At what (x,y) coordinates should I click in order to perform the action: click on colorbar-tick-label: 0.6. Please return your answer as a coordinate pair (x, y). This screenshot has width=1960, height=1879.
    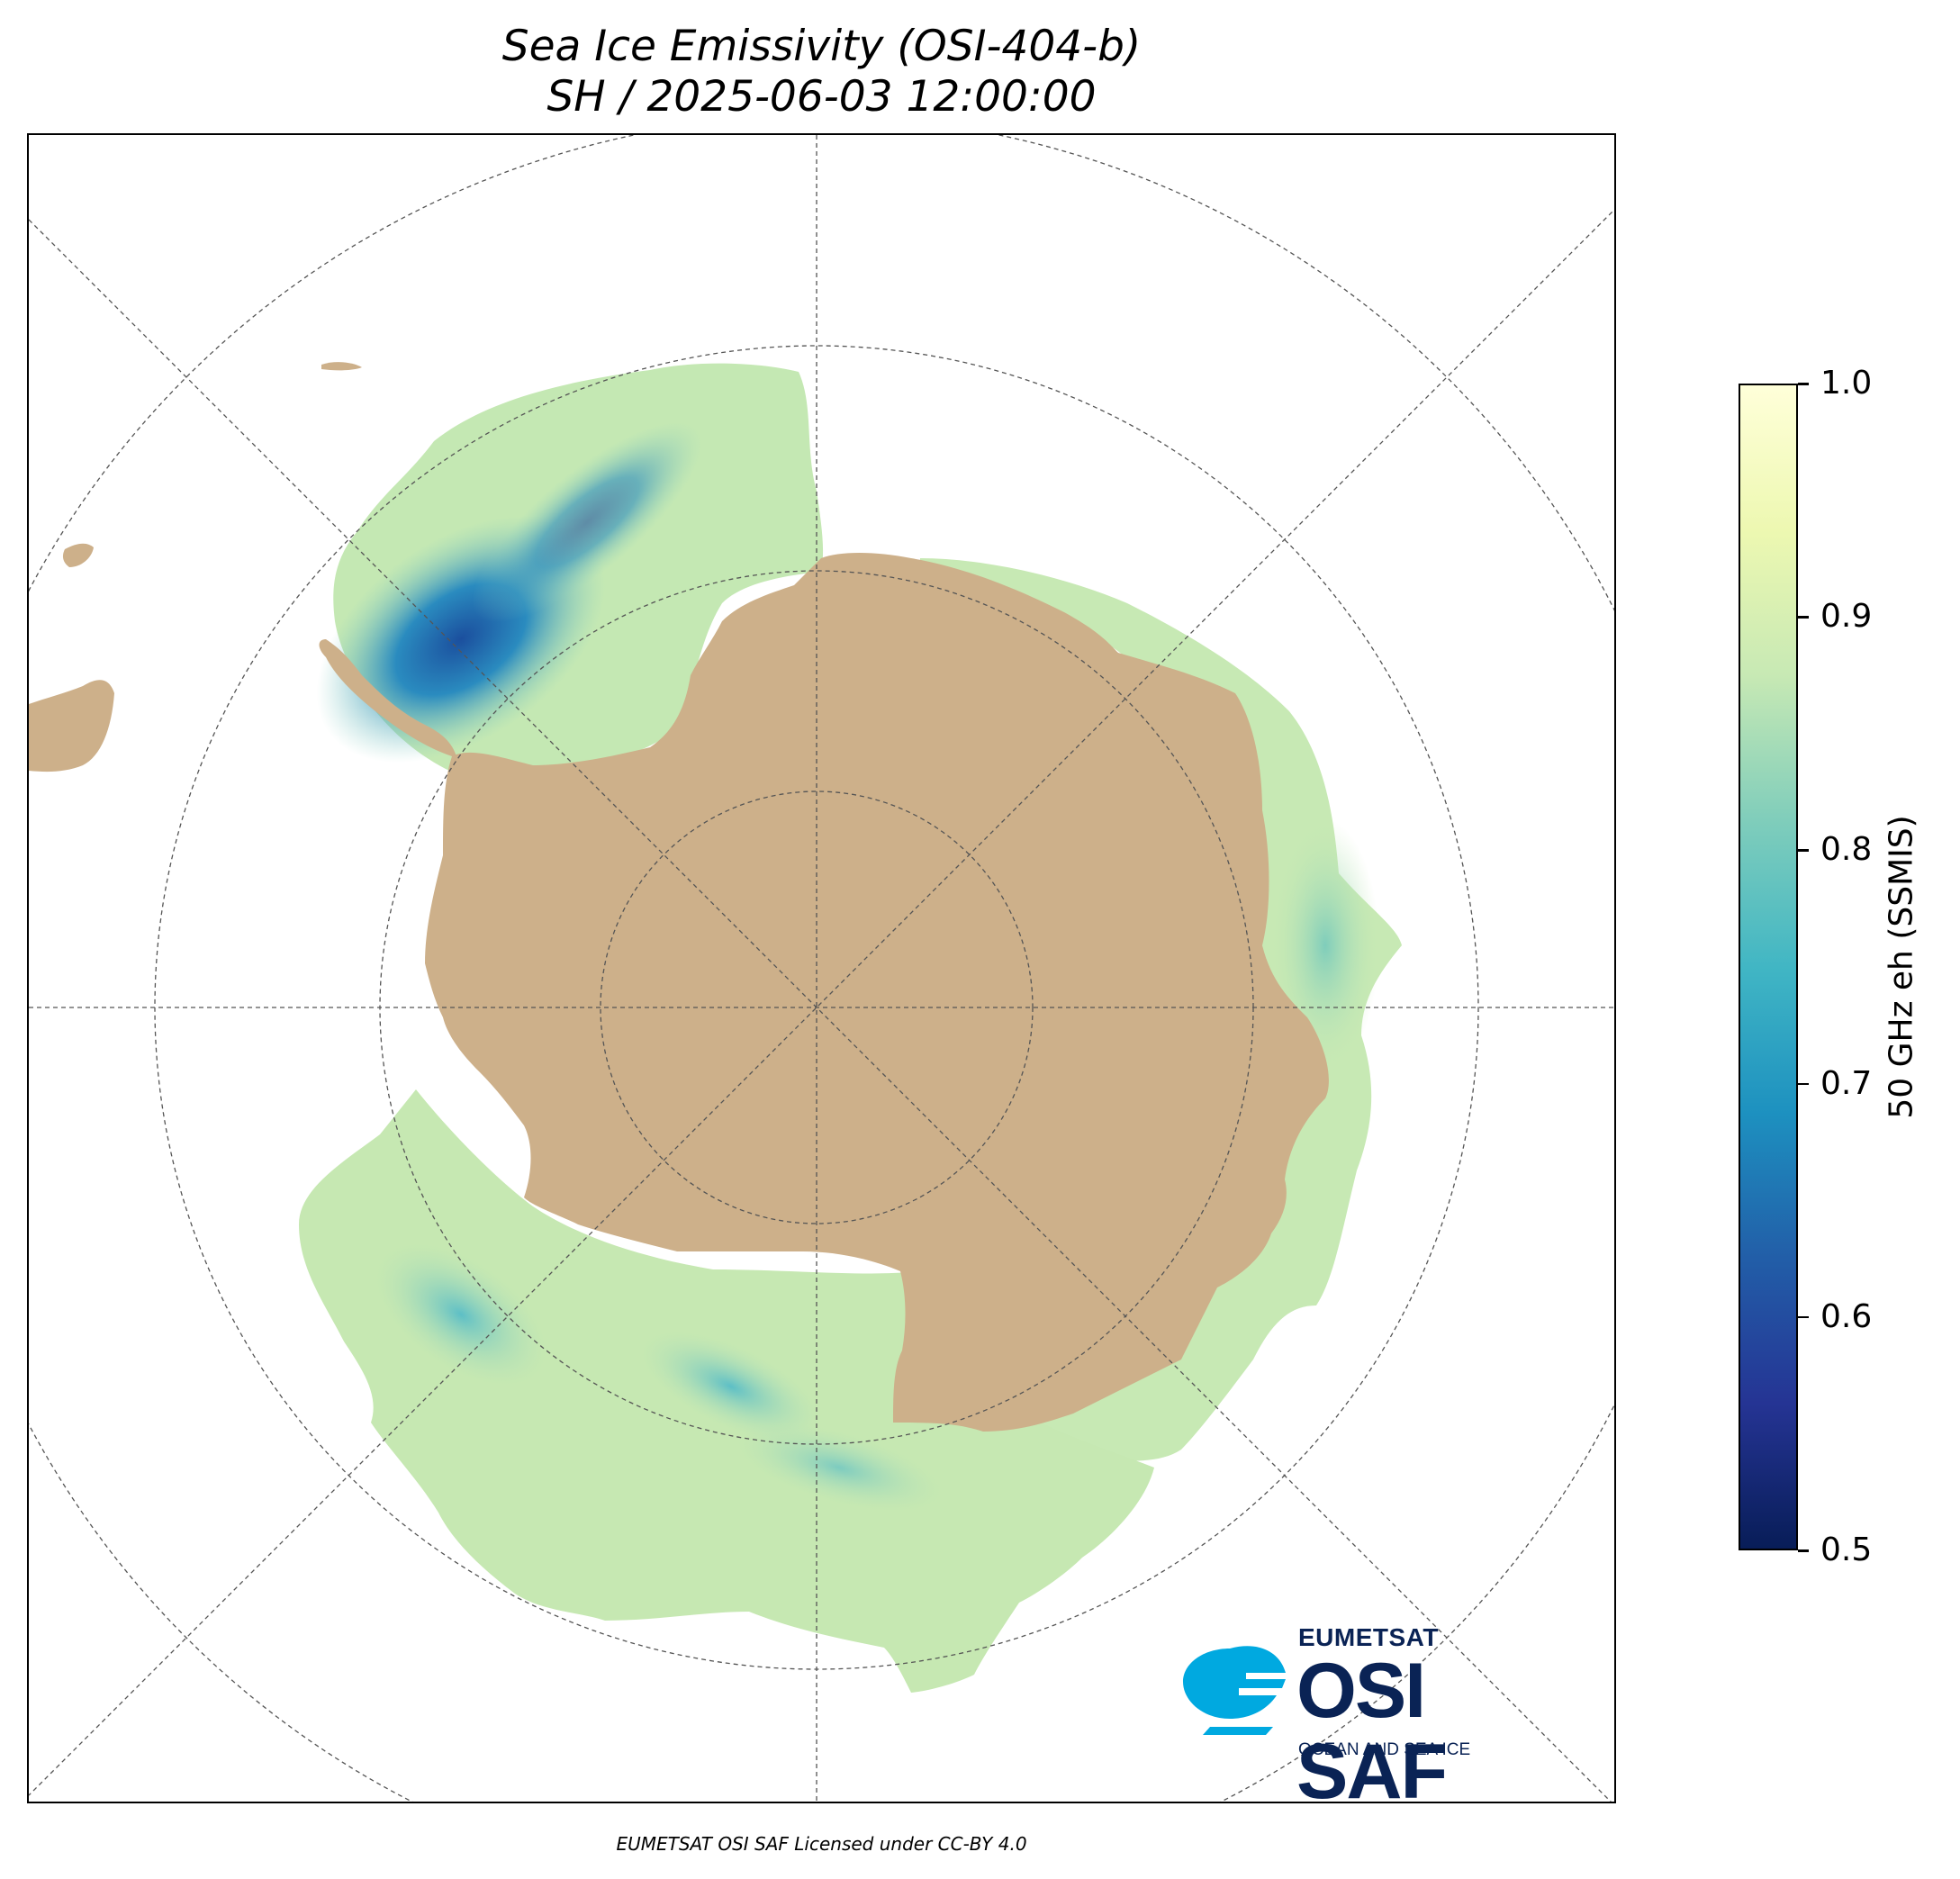
    Looking at the image, I should click on (1846, 1316).